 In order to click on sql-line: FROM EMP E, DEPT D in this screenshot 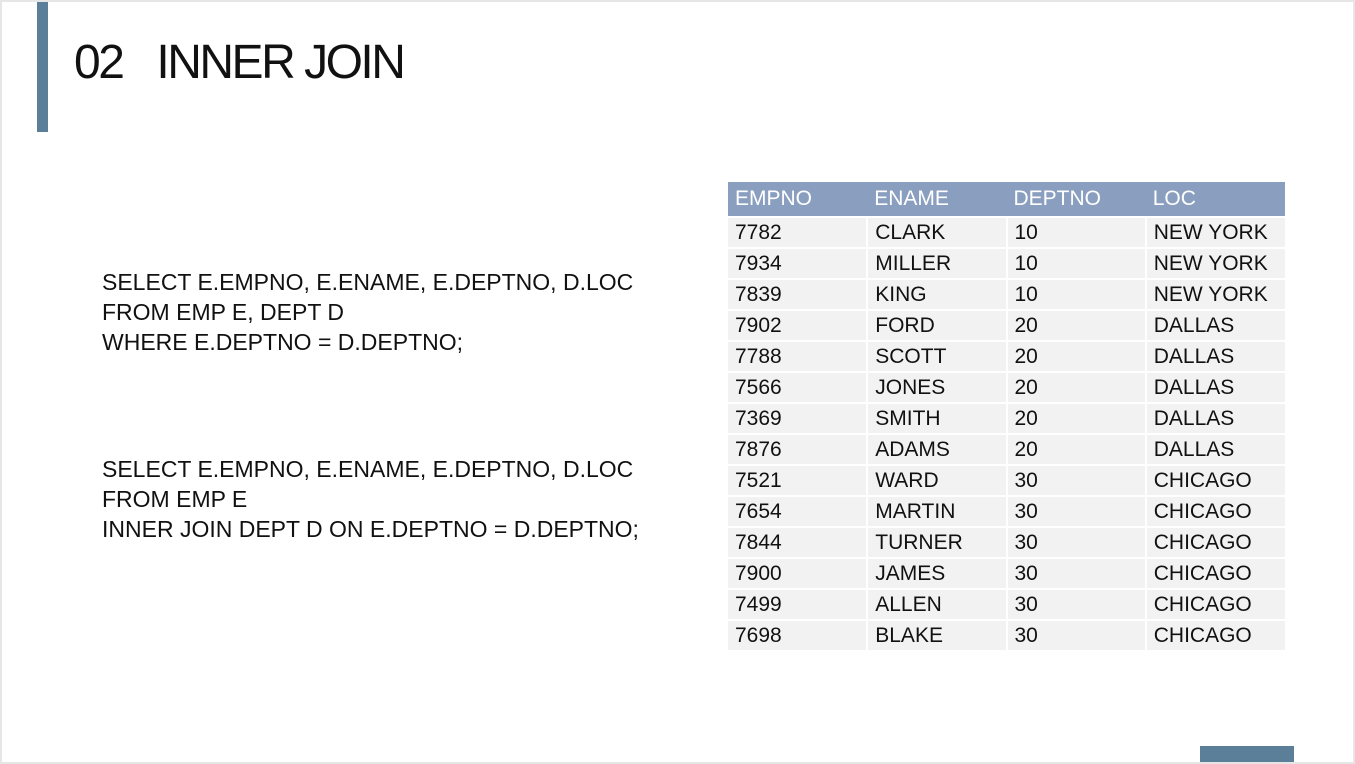, I will do `click(223, 312)`.